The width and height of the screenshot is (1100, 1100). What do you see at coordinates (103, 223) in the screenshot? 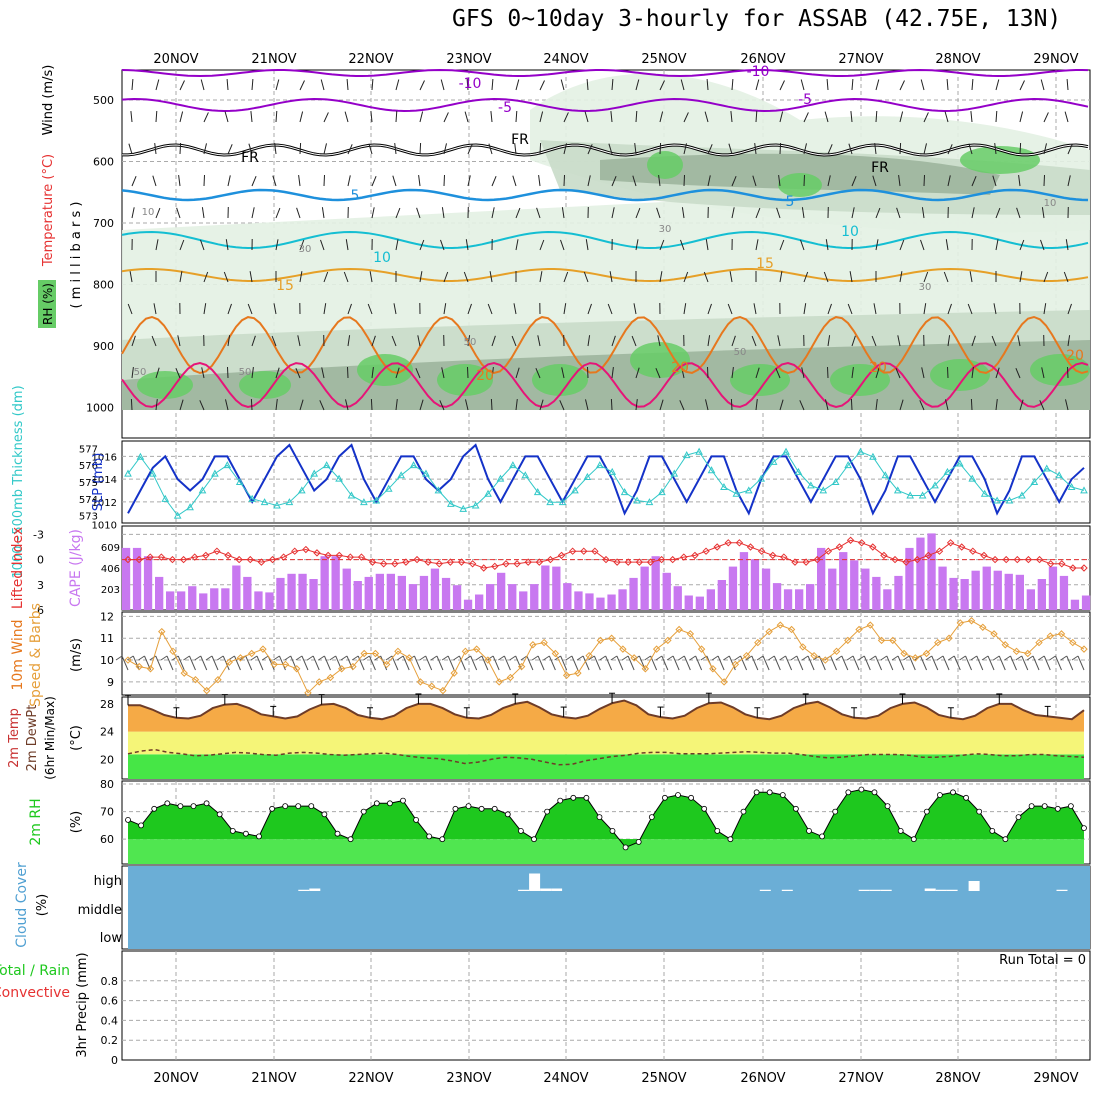
I see `pressure-tick: 700` at bounding box center [103, 223].